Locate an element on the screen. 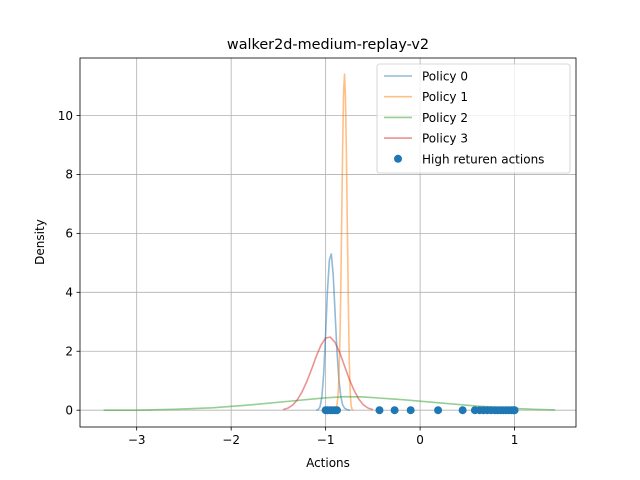  chart-title: walker2d-medium-replay-v2 is located at coordinates (328, 45).